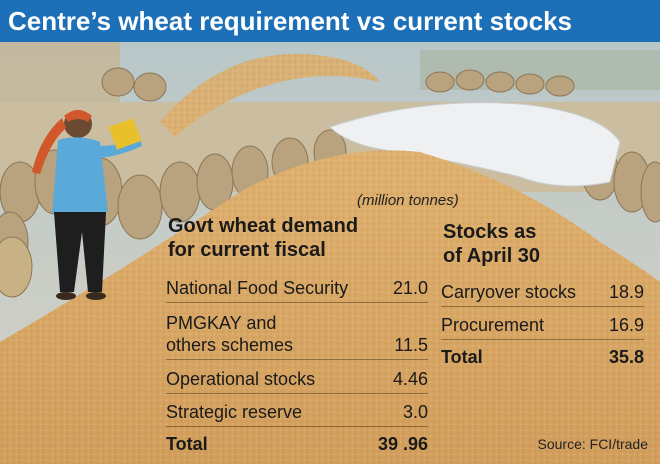 Image resolution: width=660 pixels, height=464 pixels. Describe the element at coordinates (490, 232) in the screenshot. I see `stocks-title-line1: Stocks as` at that location.